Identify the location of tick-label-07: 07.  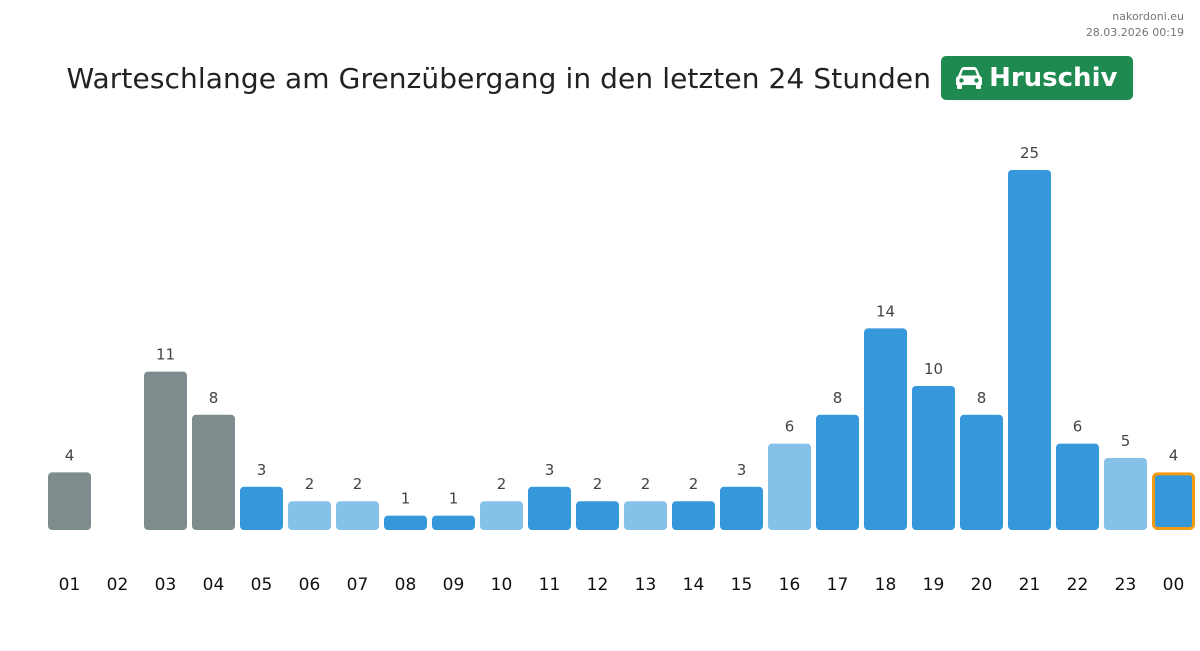
(358, 585).